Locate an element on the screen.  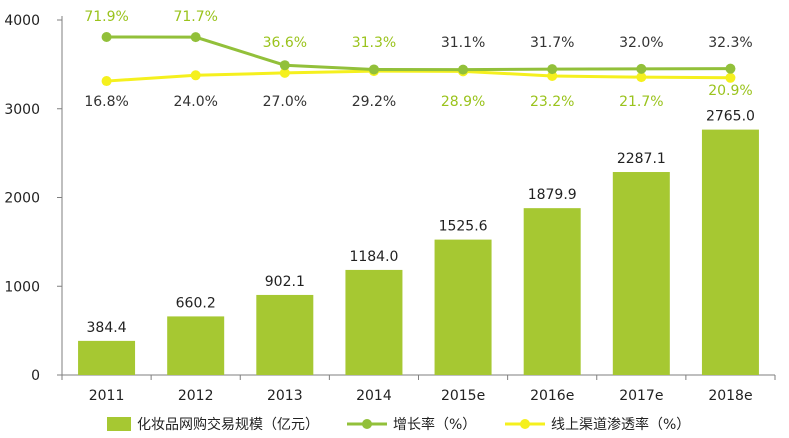
legend-growth-marker is located at coordinates (367, 424).